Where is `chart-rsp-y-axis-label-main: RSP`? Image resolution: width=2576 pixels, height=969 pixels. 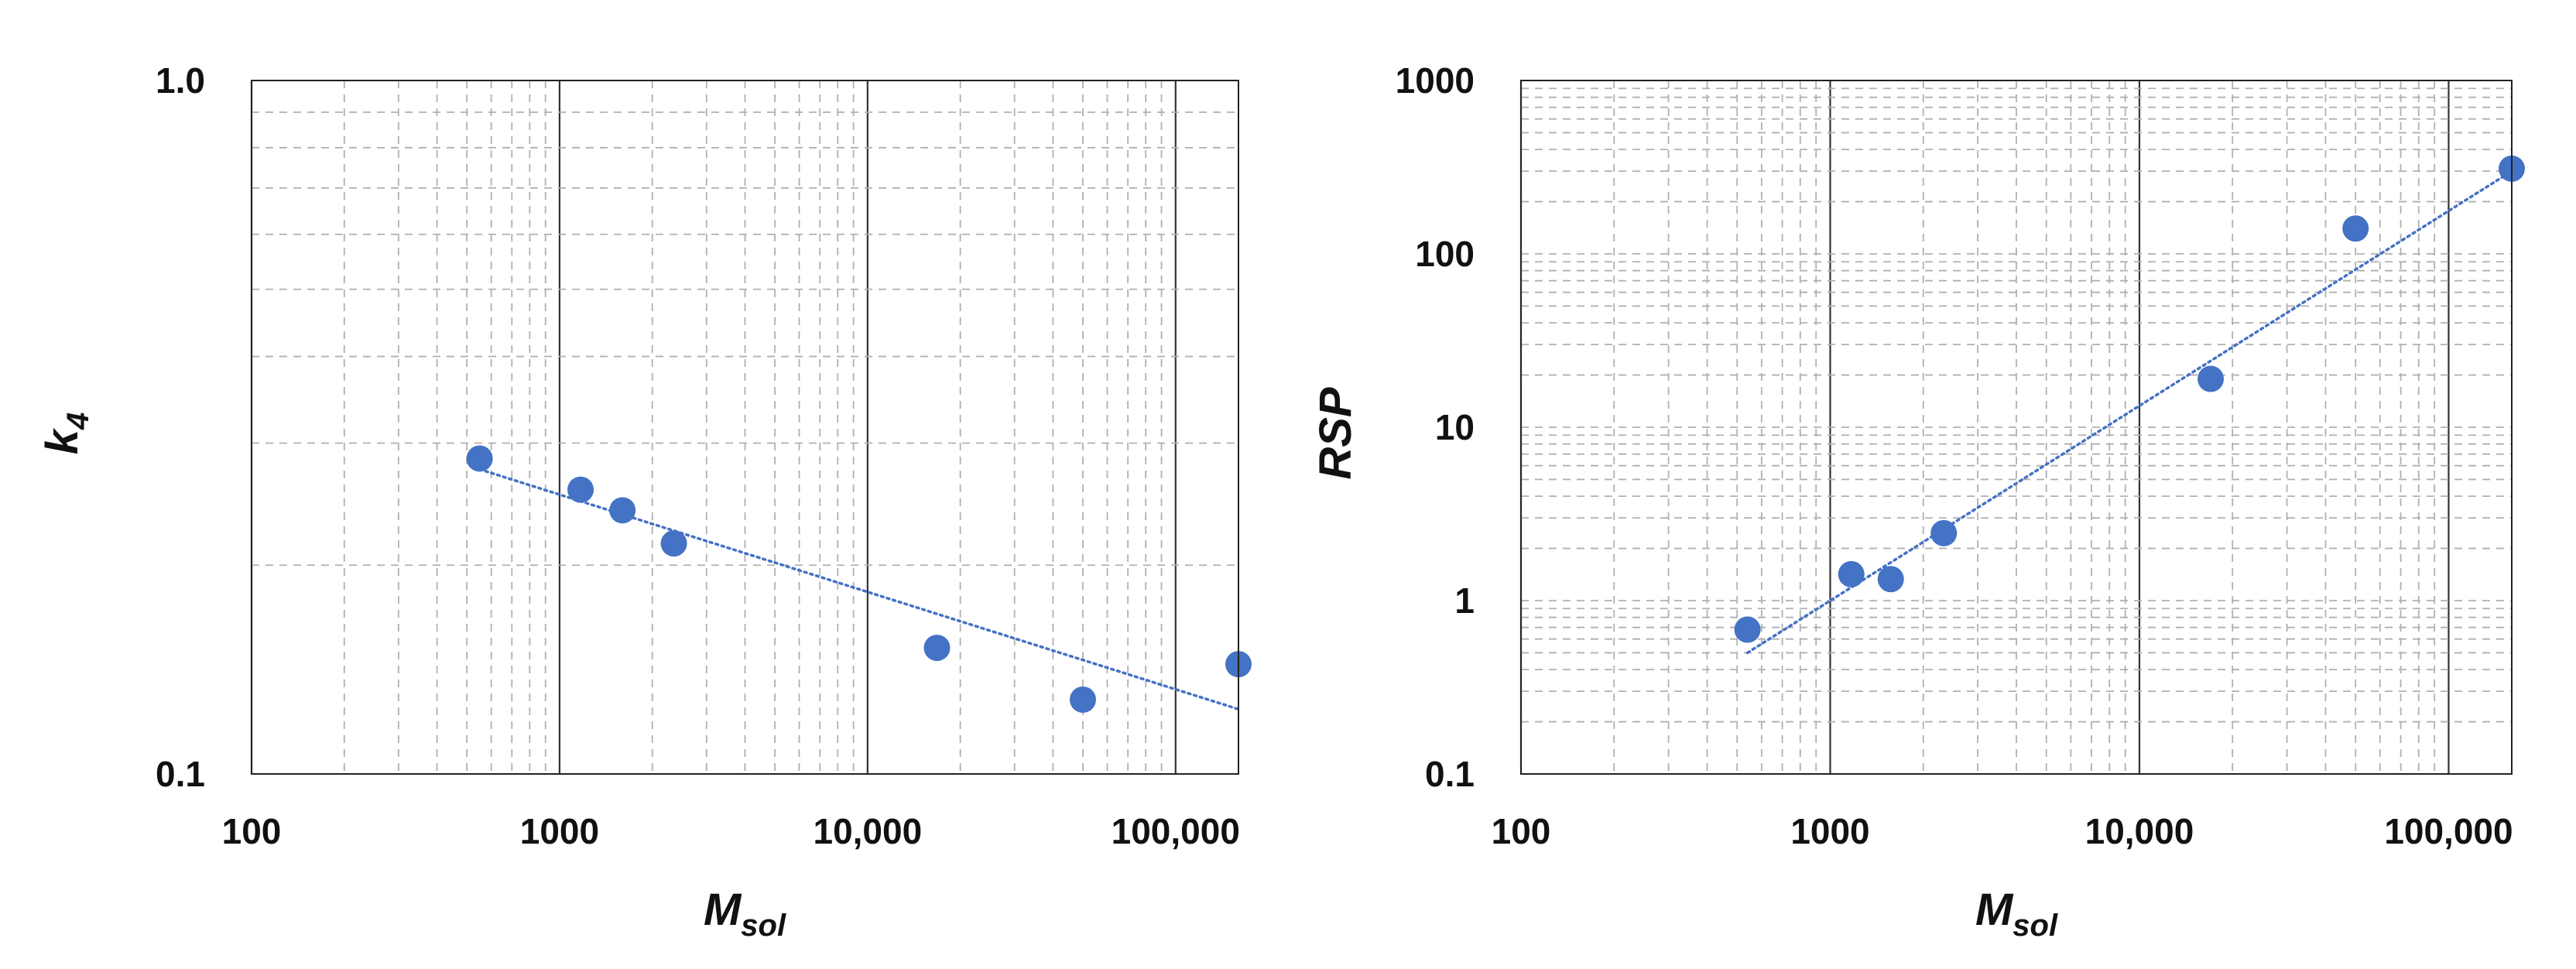
chart-rsp-y-axis-label-main: RSP is located at coordinates (1335, 433).